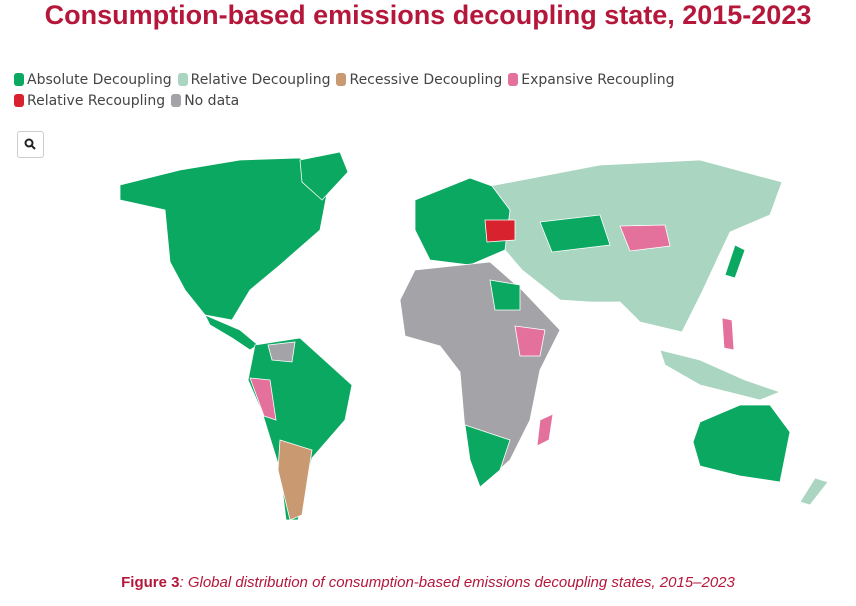 The height and width of the screenshot is (606, 856). I want to click on search-icon, so click(30, 144).